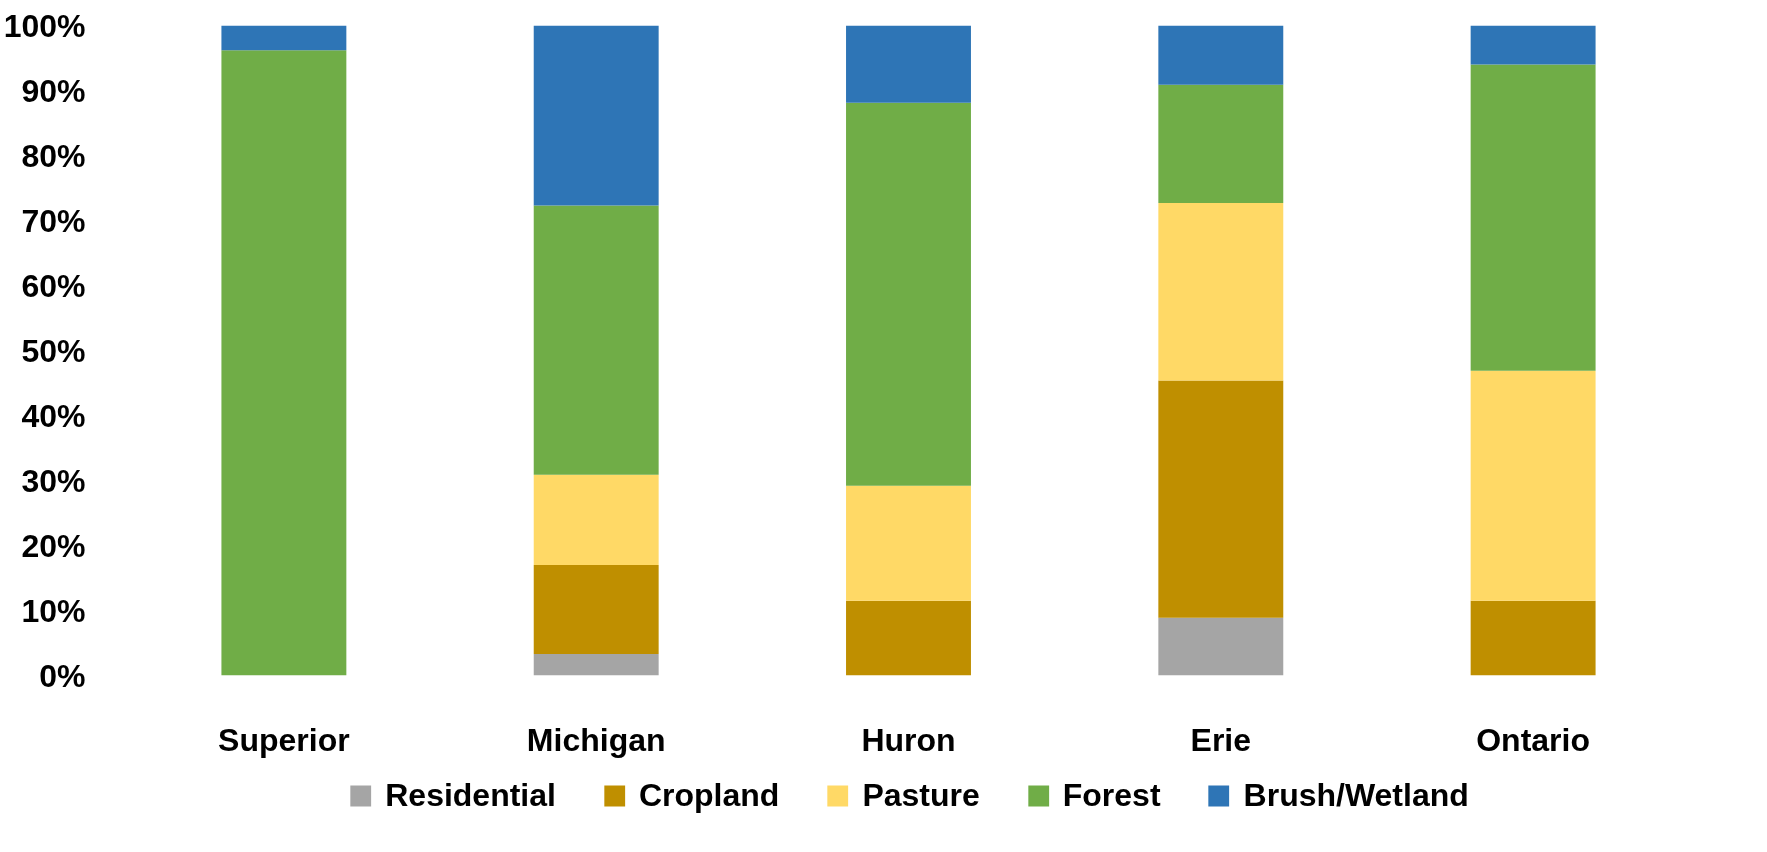 The height and width of the screenshot is (852, 1767). I want to click on y-tick-label: 50%, so click(53, 350).